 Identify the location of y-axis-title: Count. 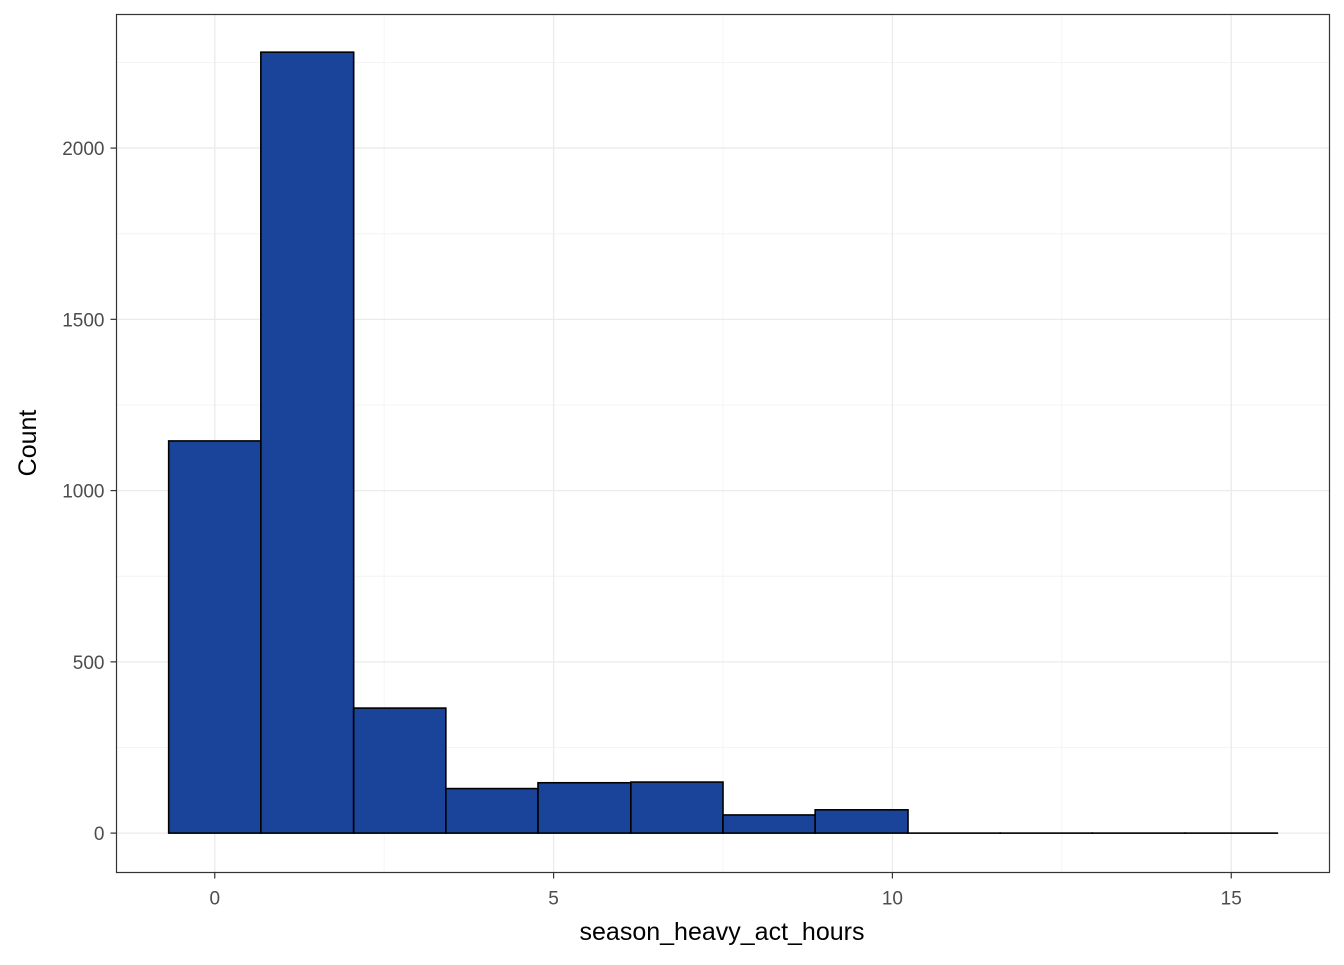
(28, 443).